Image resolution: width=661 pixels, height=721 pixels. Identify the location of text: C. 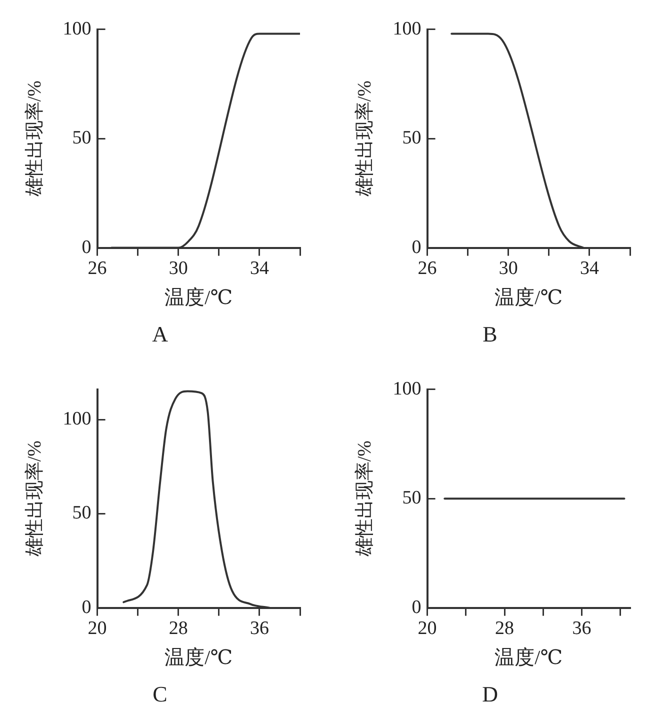
(160, 694).